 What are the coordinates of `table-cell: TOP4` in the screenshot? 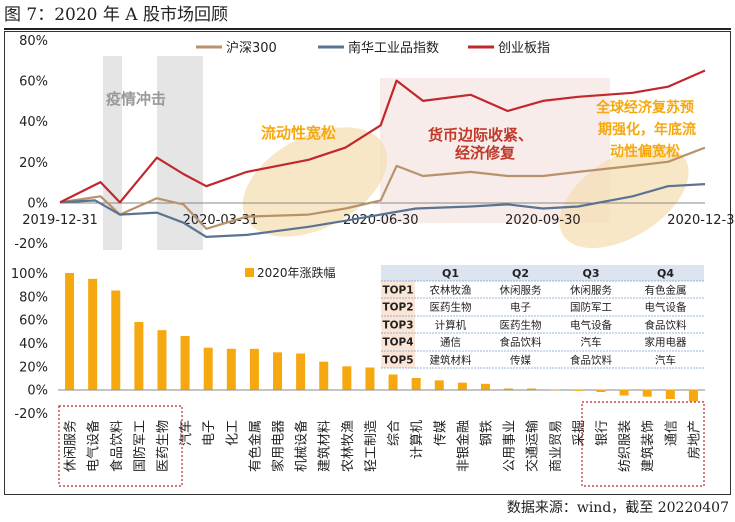 It's located at (397, 343).